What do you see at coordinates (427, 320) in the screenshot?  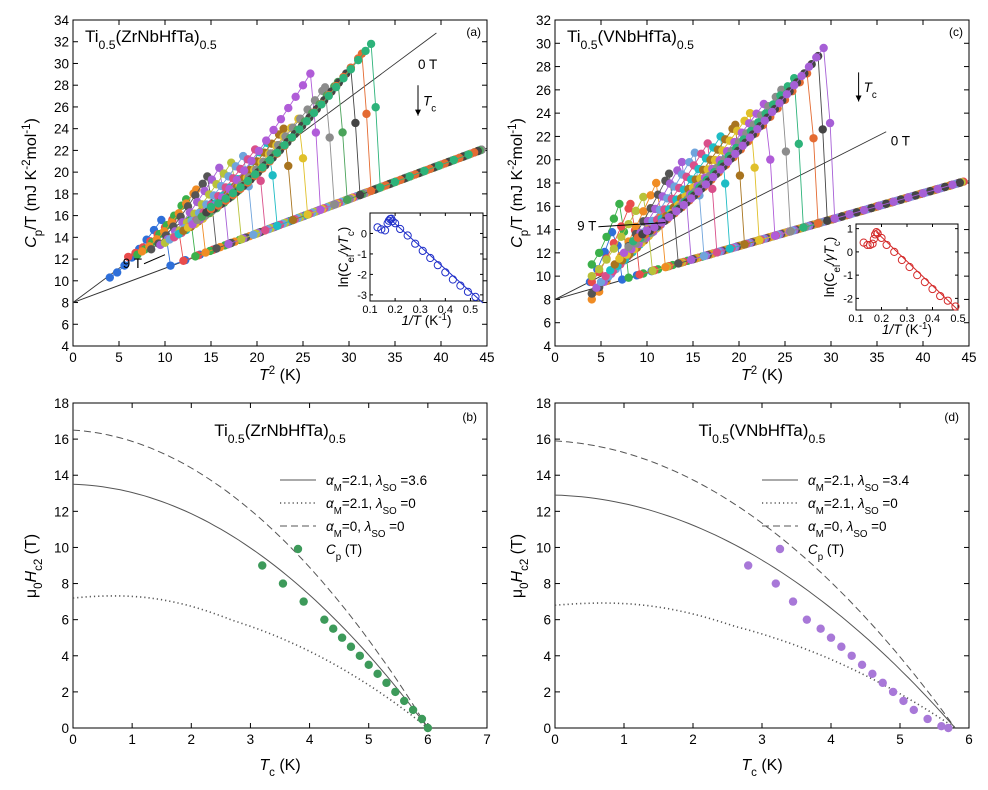 I see `inset-x-axis-label: 1/T (K-1)` at bounding box center [427, 320].